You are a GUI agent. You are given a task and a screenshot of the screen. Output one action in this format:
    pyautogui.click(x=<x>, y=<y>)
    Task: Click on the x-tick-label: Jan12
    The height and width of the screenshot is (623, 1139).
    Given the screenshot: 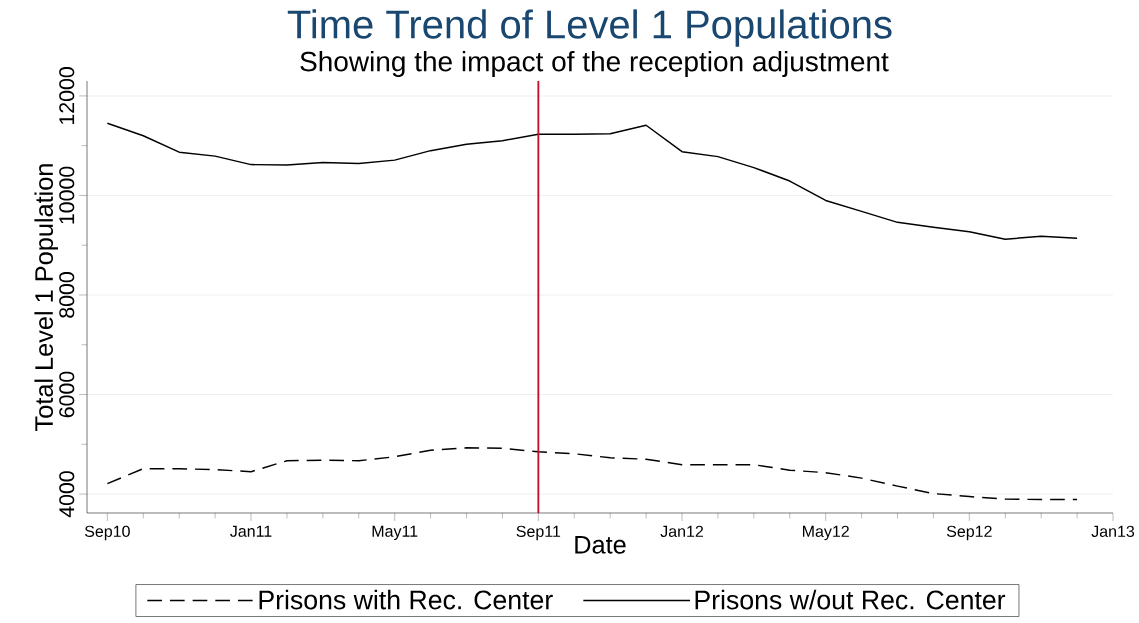 What is the action you would take?
    pyautogui.click(x=681, y=531)
    